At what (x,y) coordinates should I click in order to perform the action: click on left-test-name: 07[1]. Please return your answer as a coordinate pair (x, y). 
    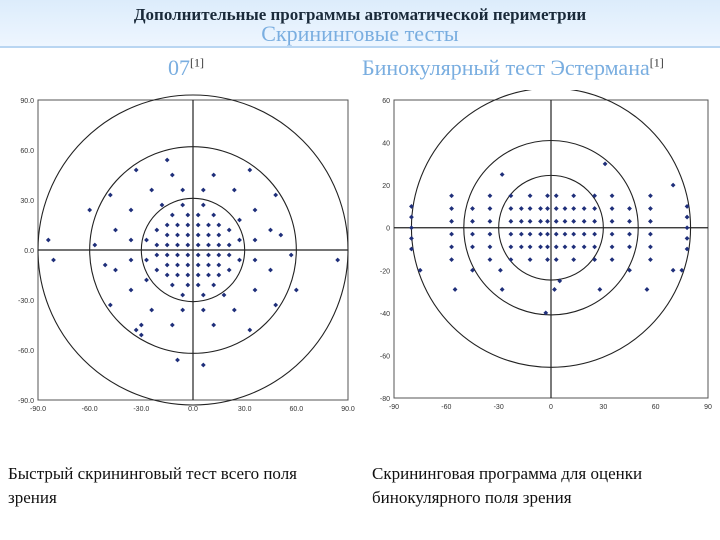
    Looking at the image, I should click on (186, 68).